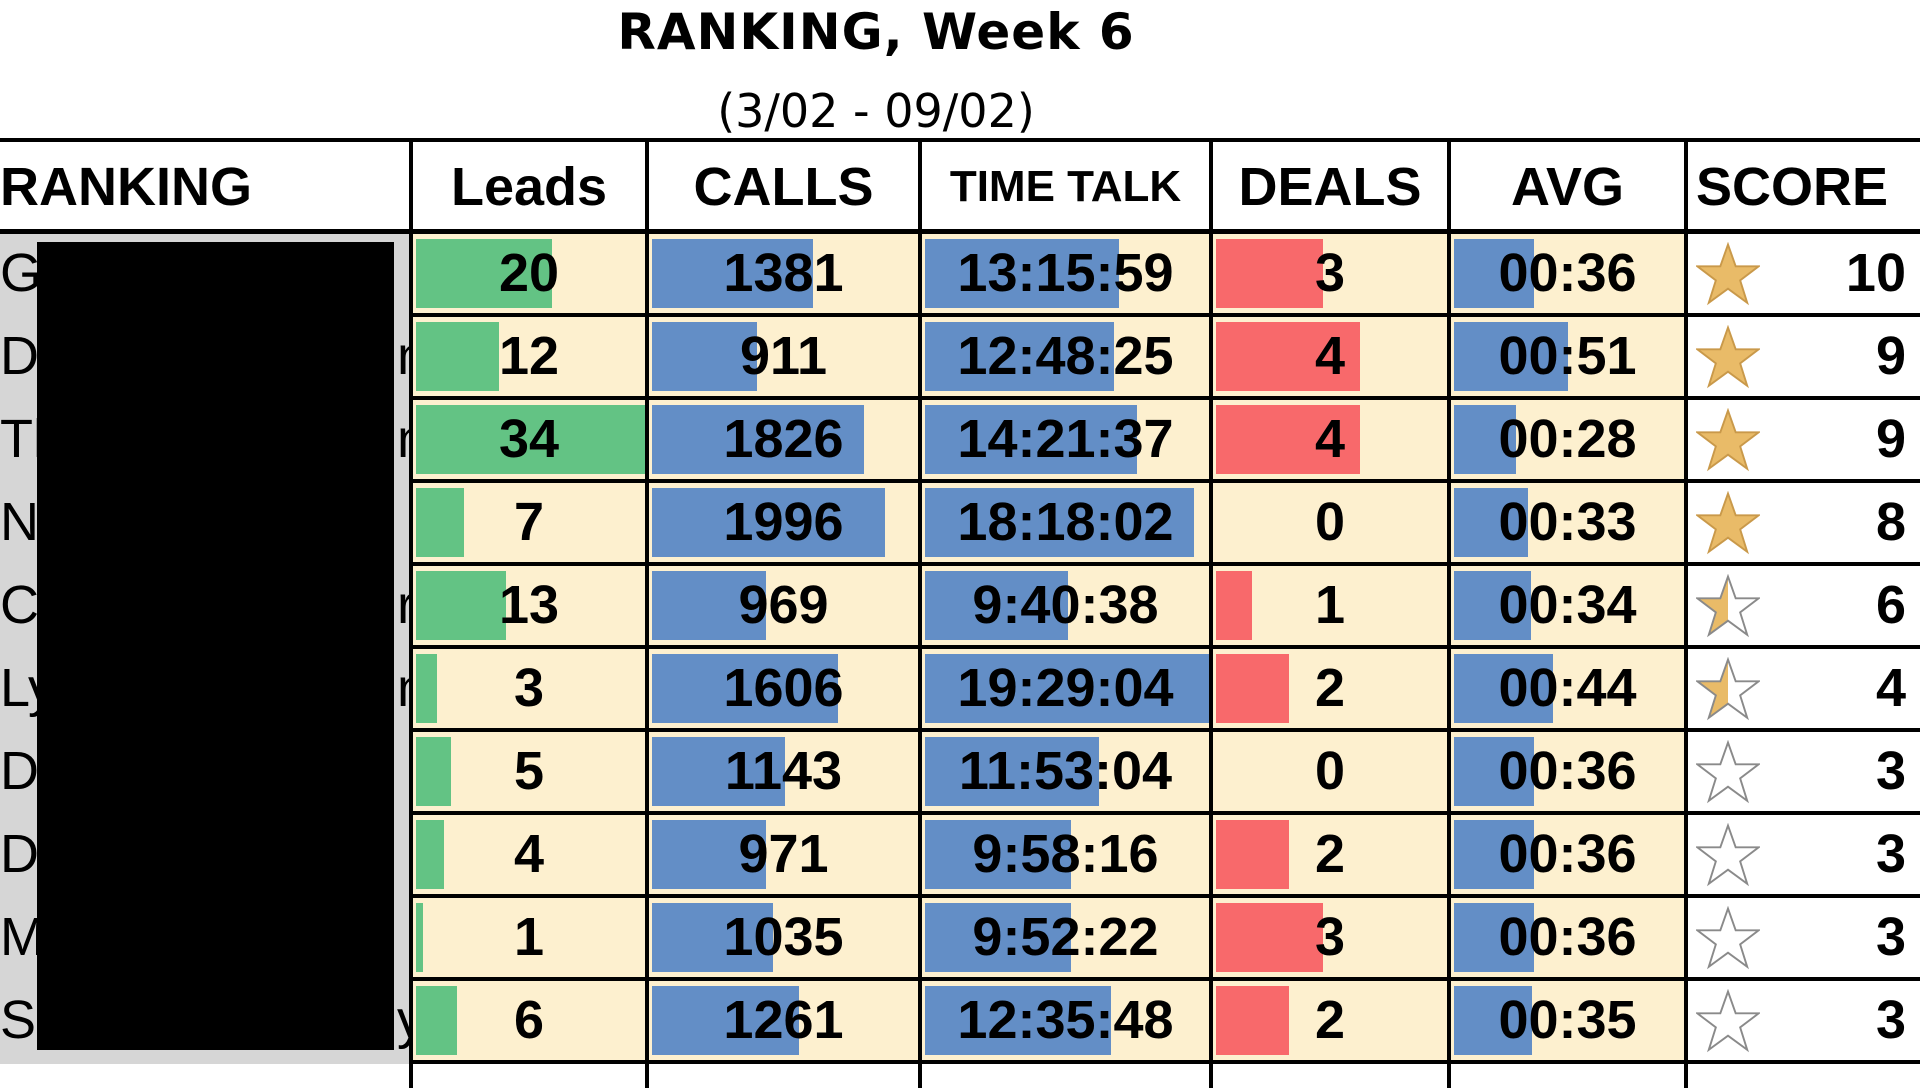 The height and width of the screenshot is (1088, 1920). What do you see at coordinates (403, 605) in the screenshot?
I see `agent-name-tail: r` at bounding box center [403, 605].